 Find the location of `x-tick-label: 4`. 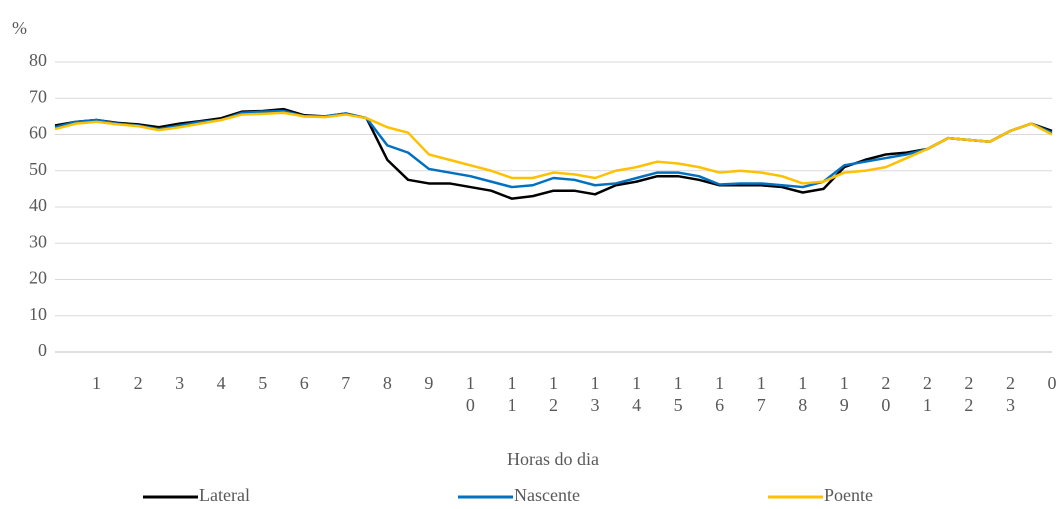

x-tick-label: 4 is located at coordinates (221, 383).